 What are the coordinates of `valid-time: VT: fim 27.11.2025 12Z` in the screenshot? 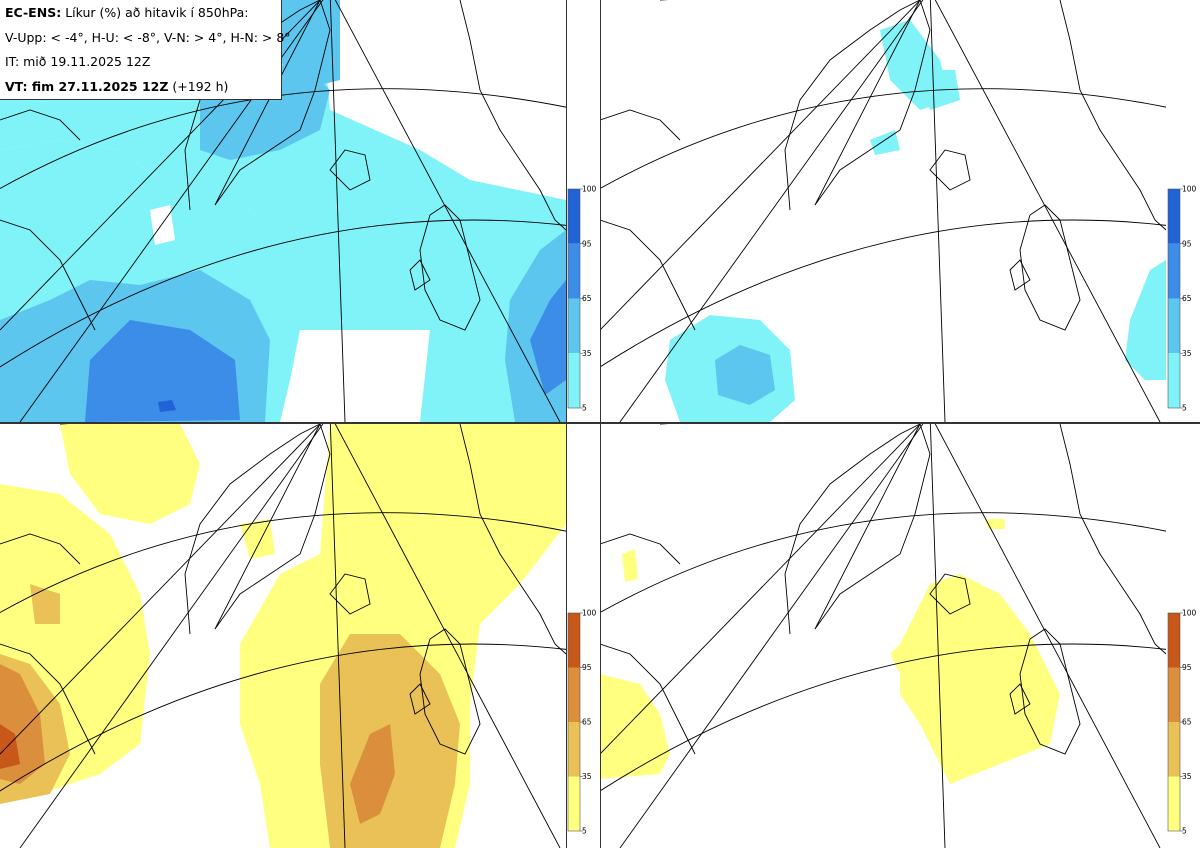 It's located at (87, 86).